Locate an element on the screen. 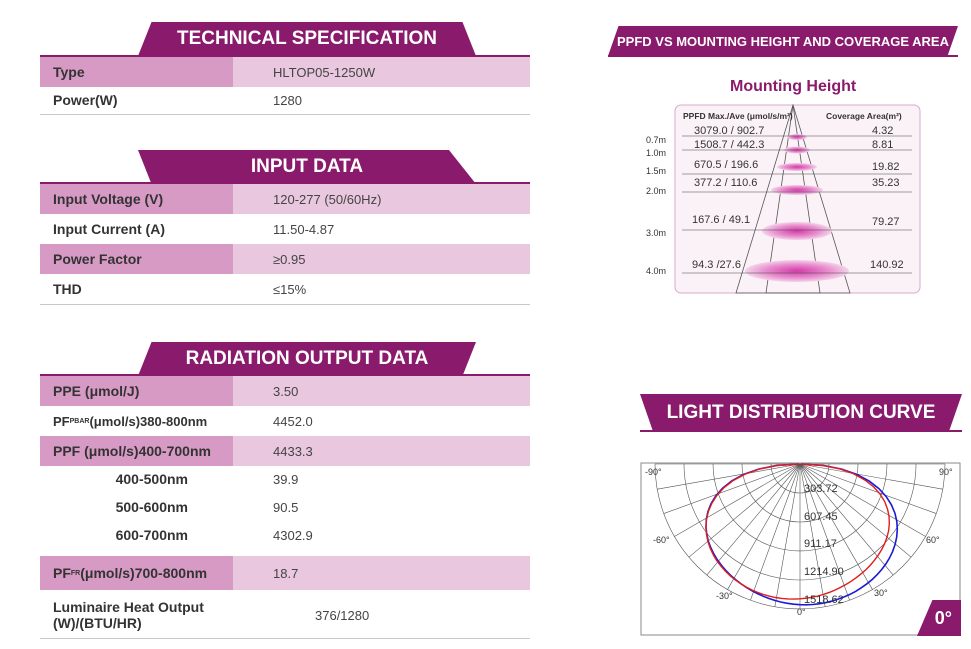 Image resolution: width=971 pixels, height=649 pixels. tech-row-type: Type HLTOP05-1250W is located at coordinates (285, 72).